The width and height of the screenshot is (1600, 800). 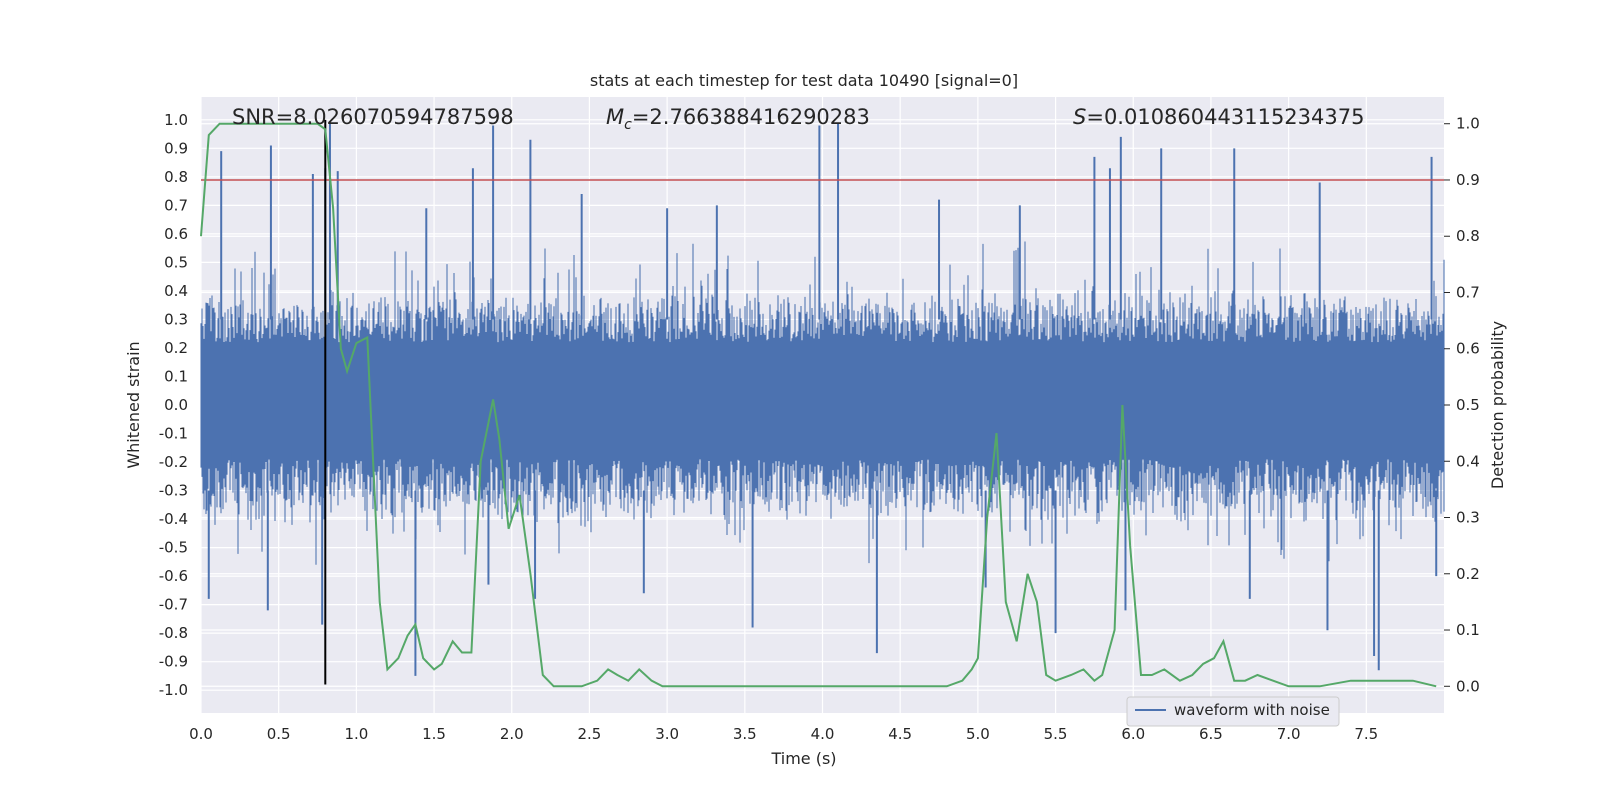 I want to click on x-tick-label: 1.0, so click(x=356, y=734).